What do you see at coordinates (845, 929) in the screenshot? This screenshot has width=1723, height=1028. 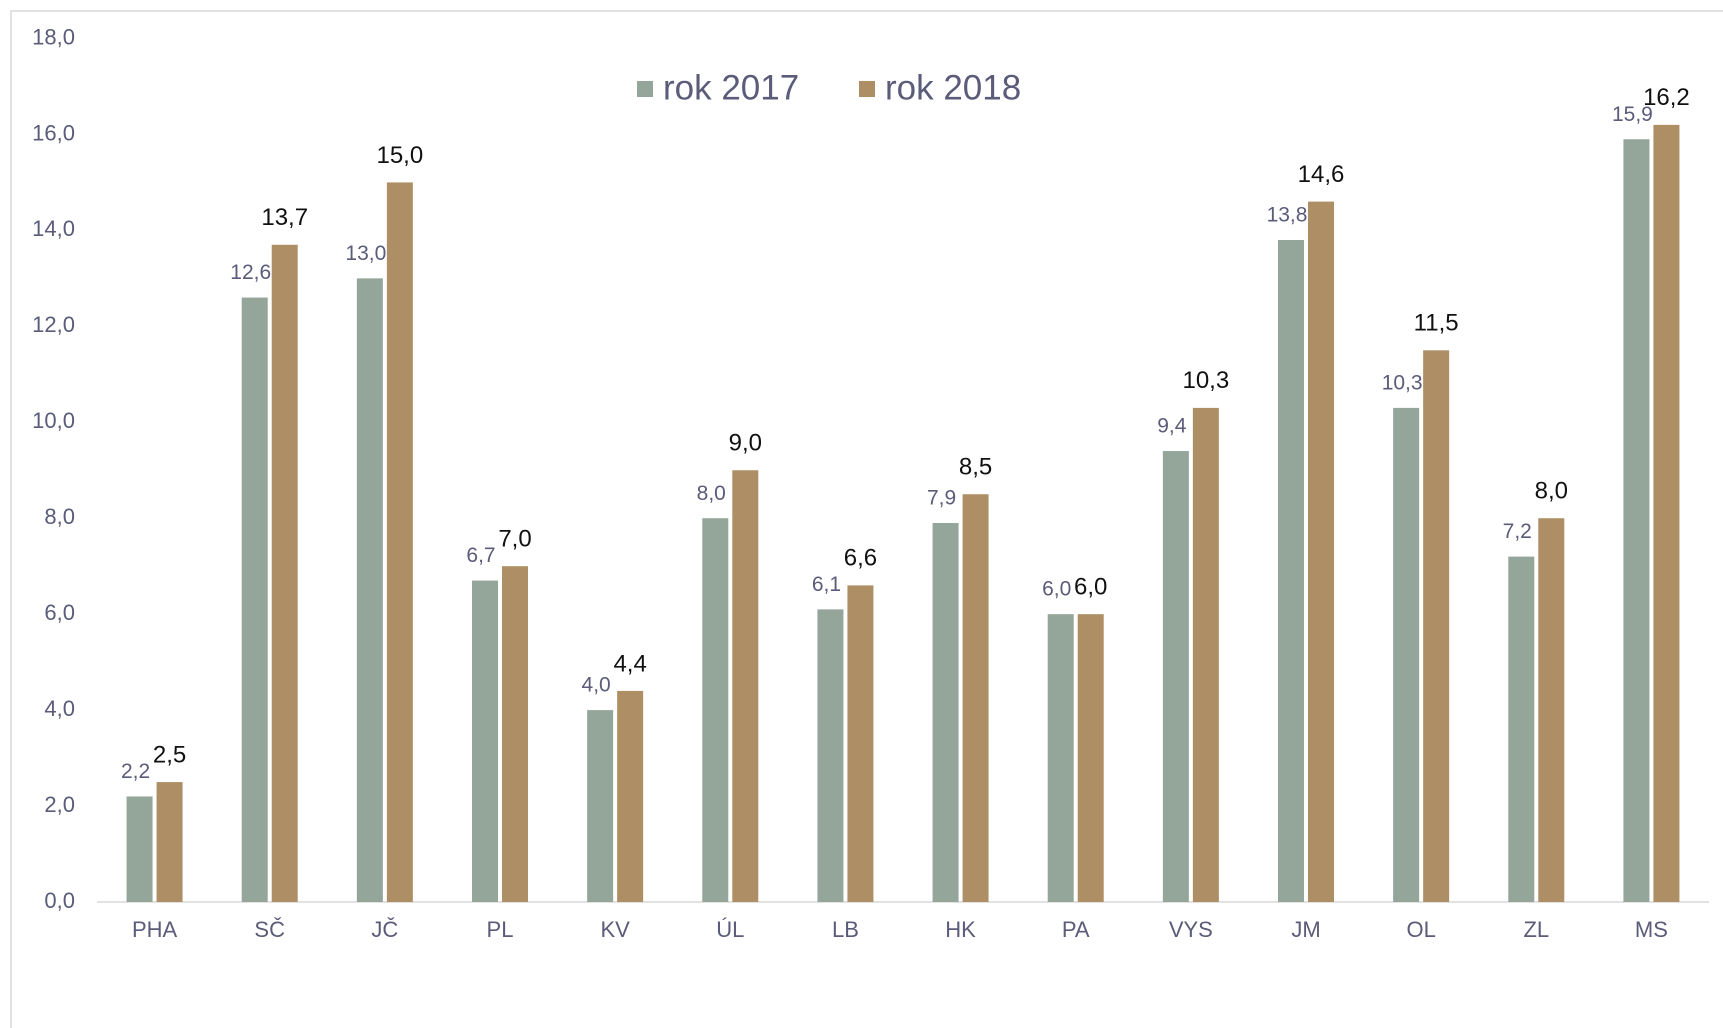 I see `x-tick-label: LB` at bounding box center [845, 929].